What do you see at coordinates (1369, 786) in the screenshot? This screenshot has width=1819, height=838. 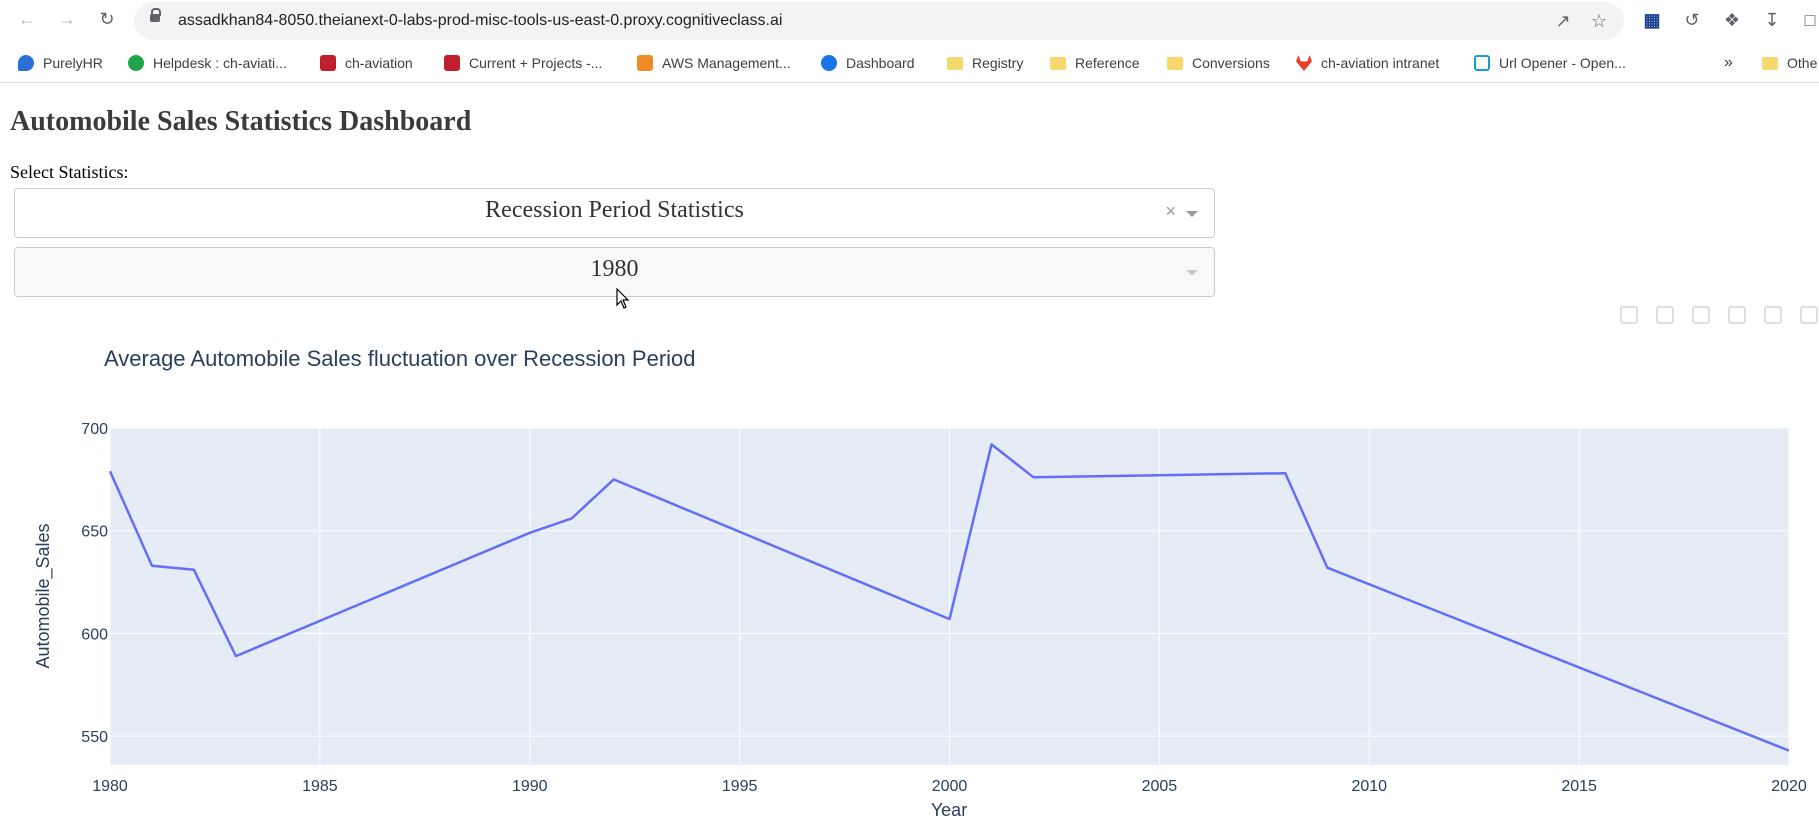 I see `x-tick-label: 2010` at bounding box center [1369, 786].